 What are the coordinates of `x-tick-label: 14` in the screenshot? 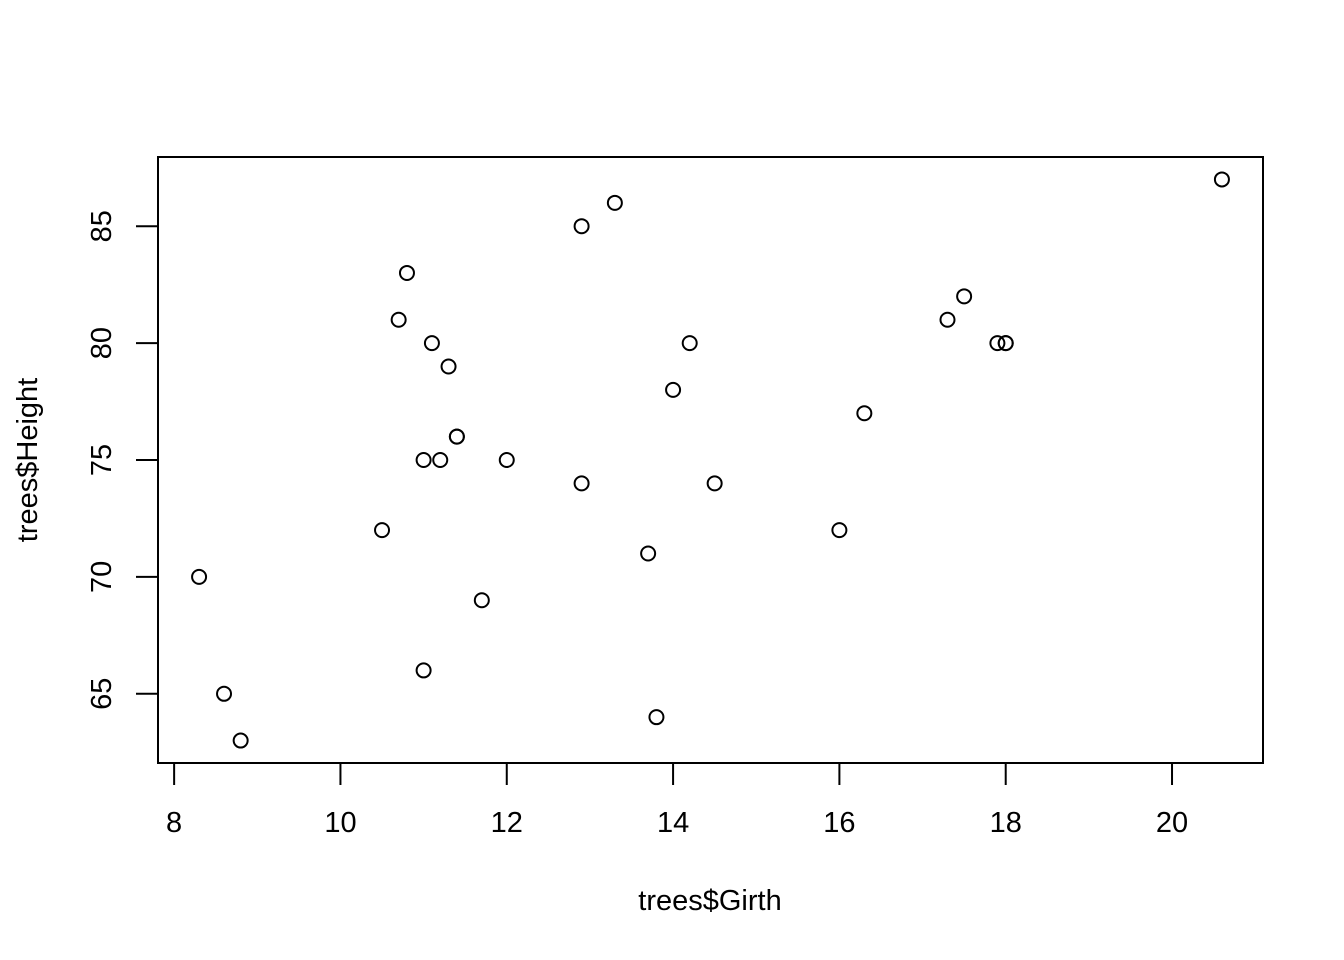 It's located at (673, 823).